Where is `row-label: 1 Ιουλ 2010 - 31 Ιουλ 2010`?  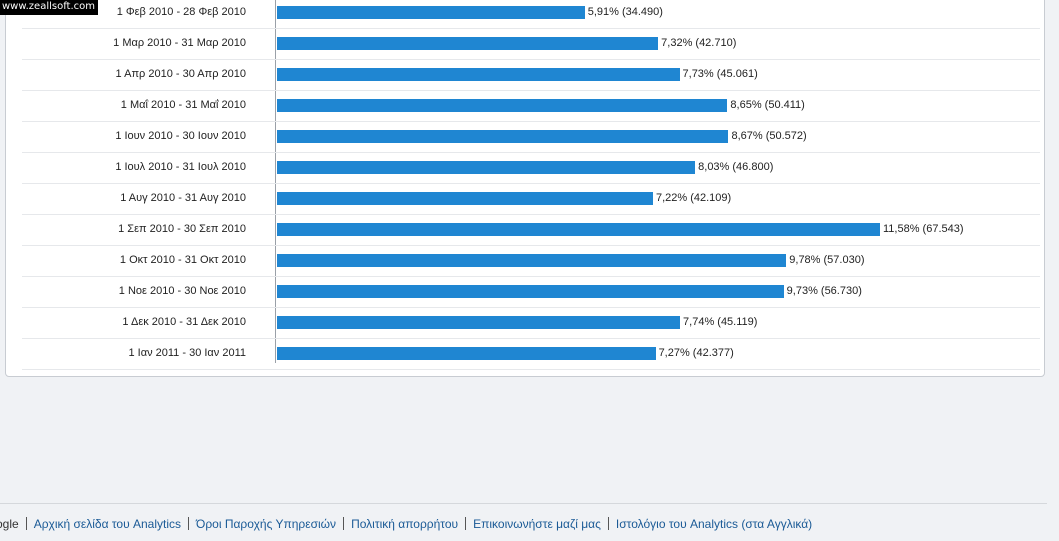
row-label: 1 Ιουλ 2010 - 31 Ιουλ 2010 is located at coordinates (180, 167).